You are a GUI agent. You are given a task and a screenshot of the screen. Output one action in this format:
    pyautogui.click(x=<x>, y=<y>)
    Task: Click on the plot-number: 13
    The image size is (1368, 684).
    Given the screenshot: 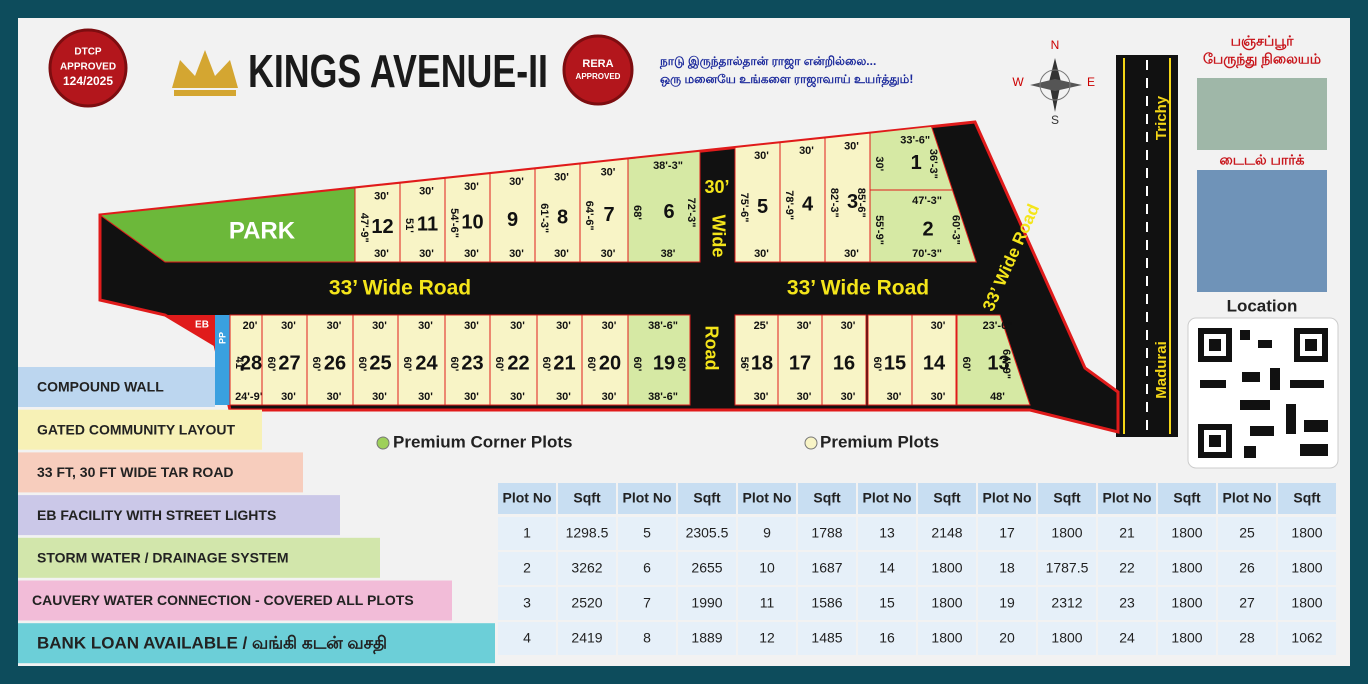 What is the action you would take?
    pyautogui.click(x=998, y=363)
    